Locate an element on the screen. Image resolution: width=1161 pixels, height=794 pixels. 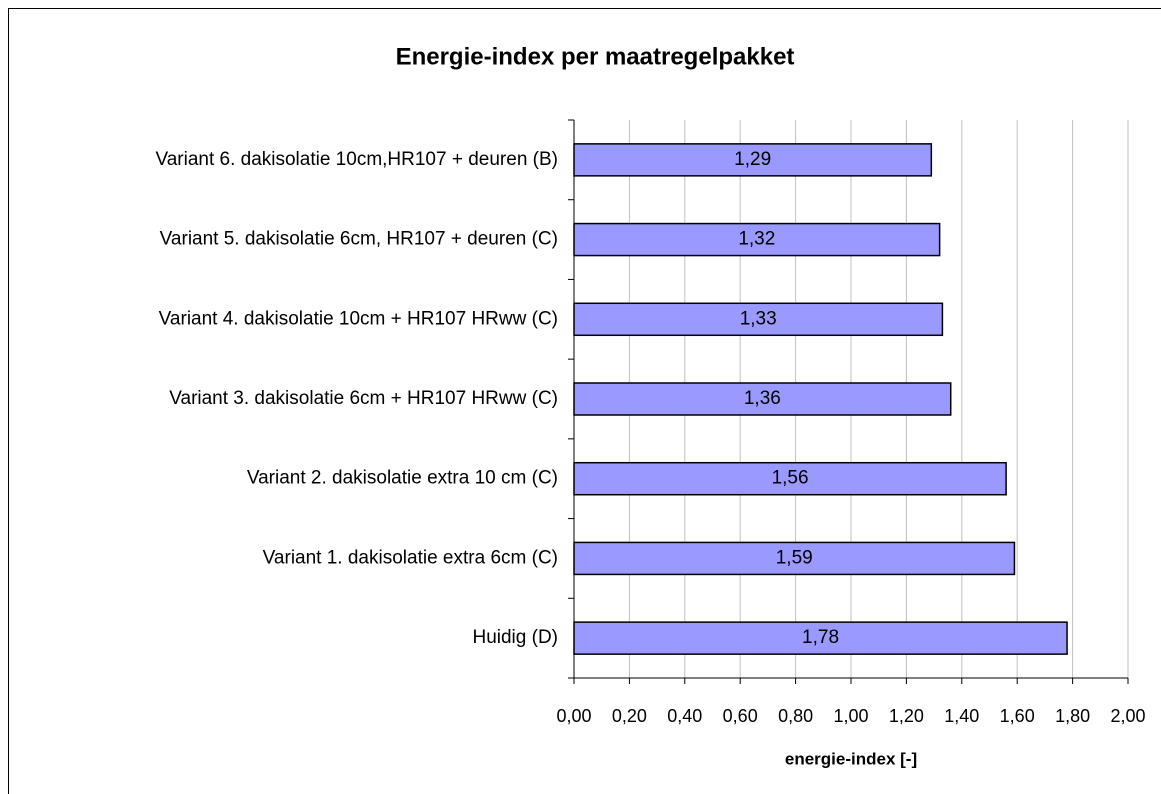
x-tick-label: 0,60 is located at coordinates (740, 716).